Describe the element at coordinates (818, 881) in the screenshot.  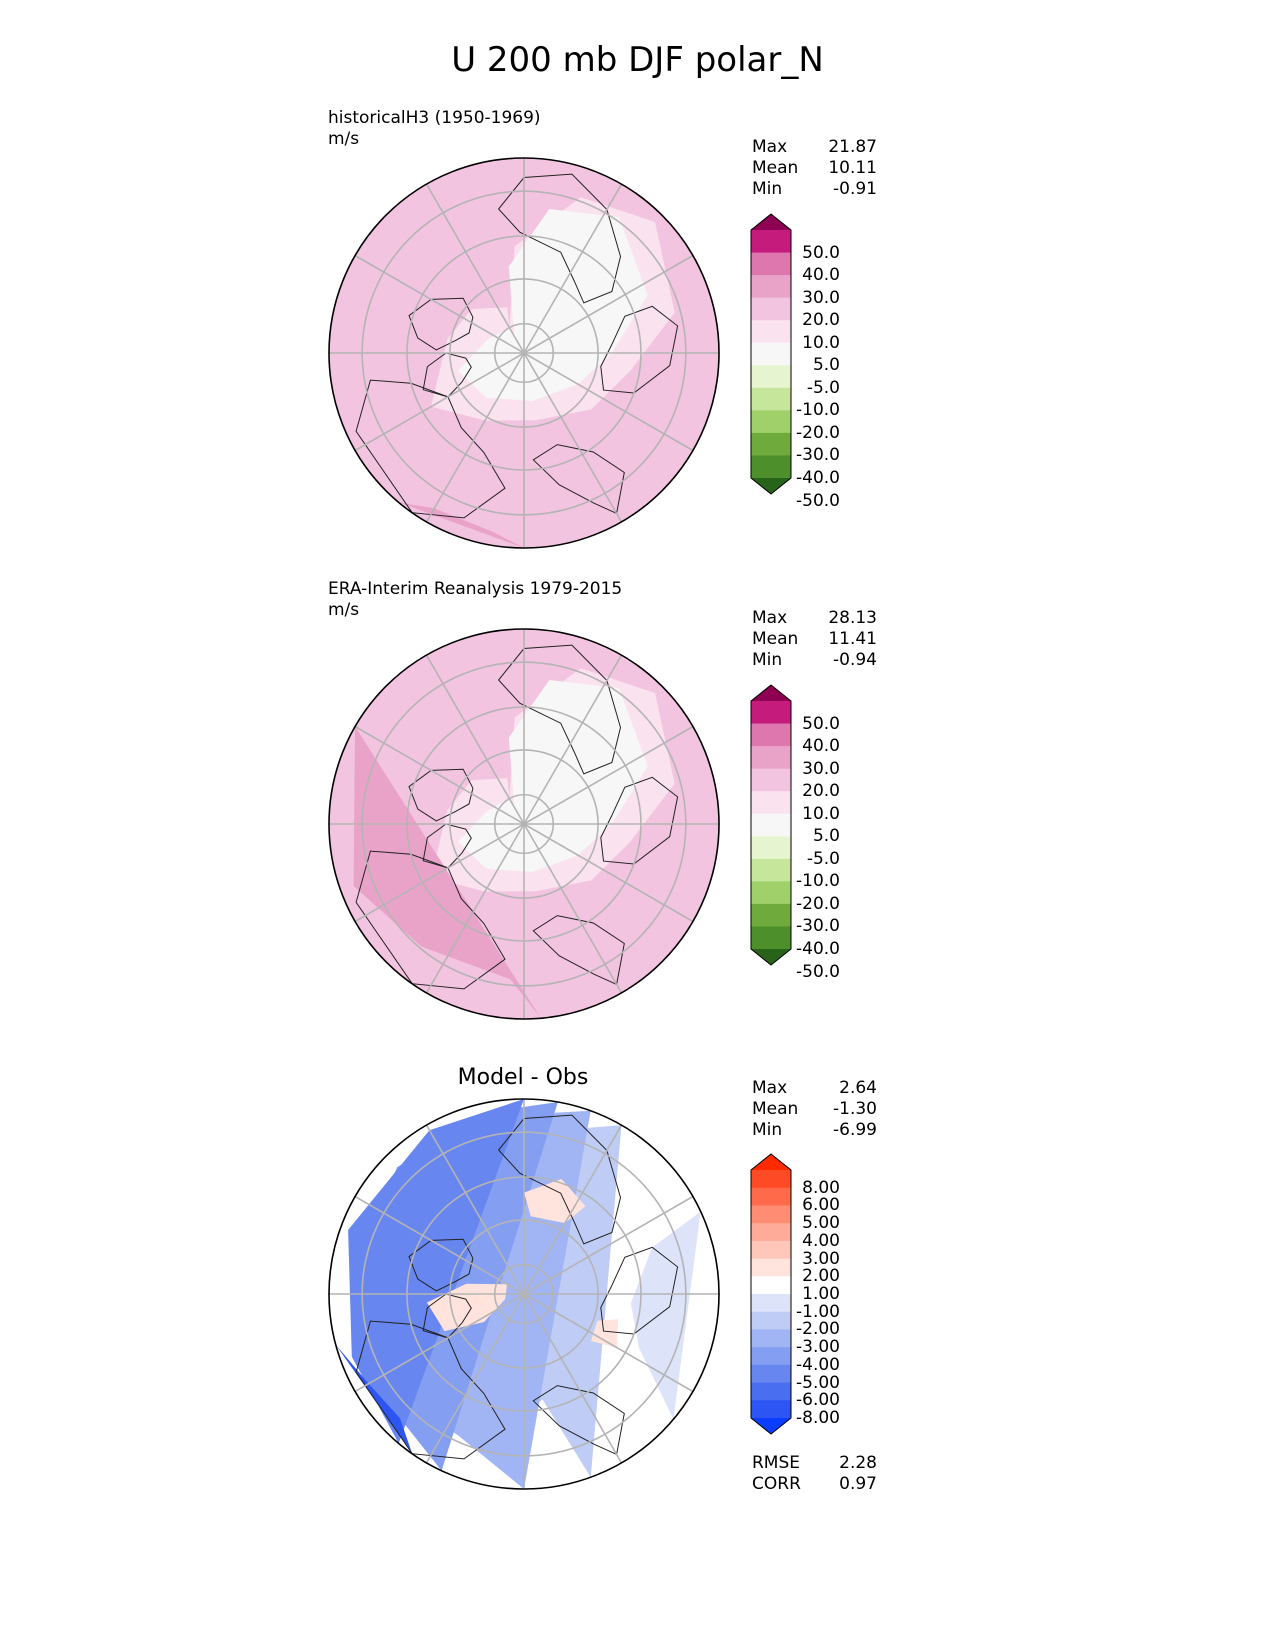
I see `colorbar-tick-label: -10.0` at that location.